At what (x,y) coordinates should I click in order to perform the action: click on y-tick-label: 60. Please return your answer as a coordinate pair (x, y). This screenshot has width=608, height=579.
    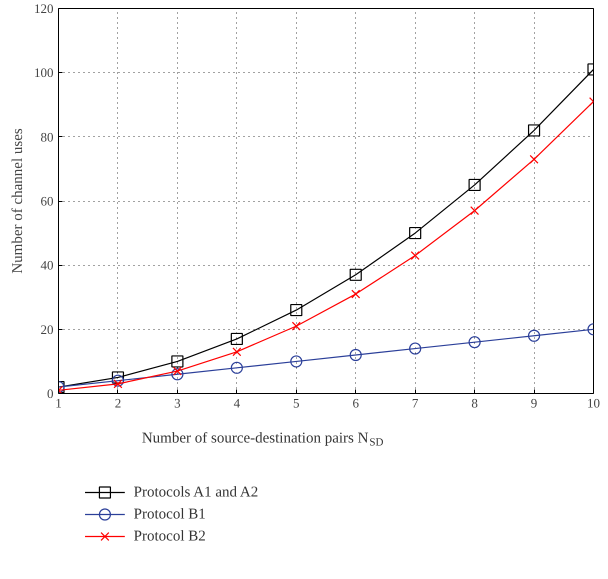
    Looking at the image, I should click on (47, 201).